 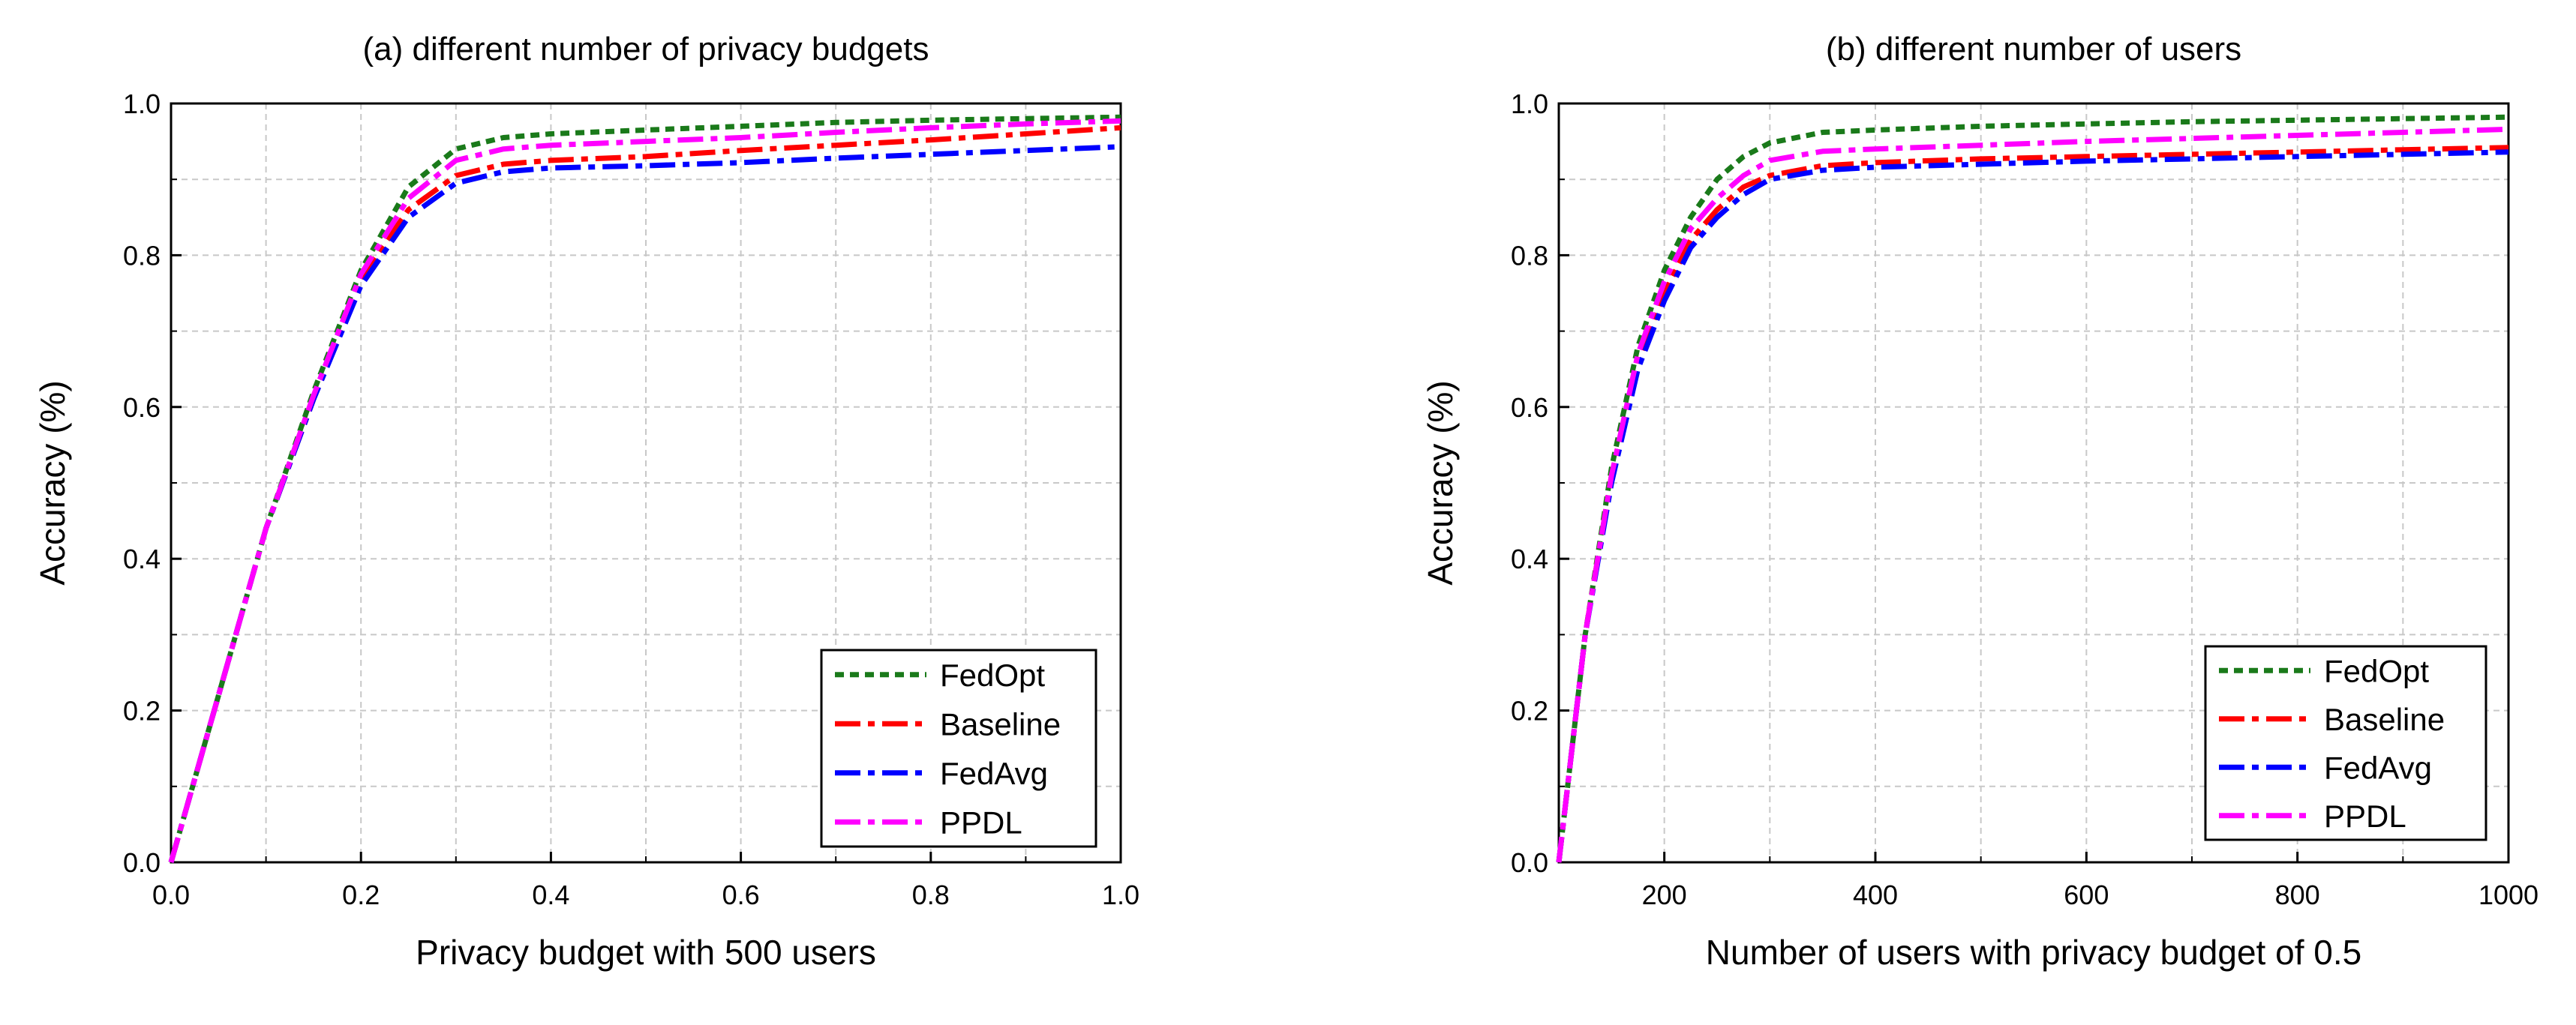 What do you see at coordinates (2297, 895) in the screenshot?
I see `x-tick-label: 800` at bounding box center [2297, 895].